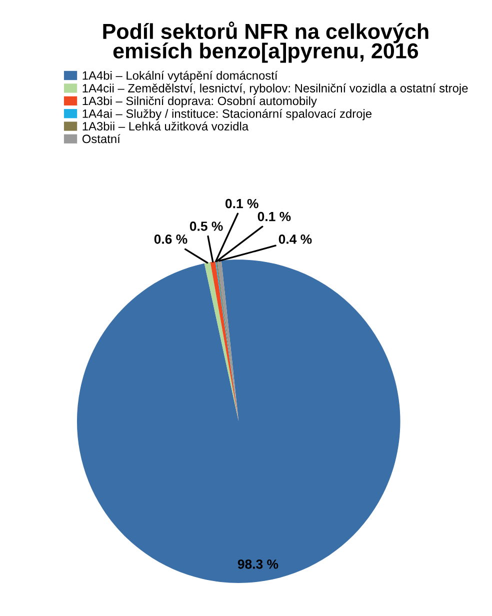  I want to click on legend-label: 1A4cii – Zemědělství, lesnictví, rybolov: Nesilniční vozidla a ostatní stroje, so click(275, 89).